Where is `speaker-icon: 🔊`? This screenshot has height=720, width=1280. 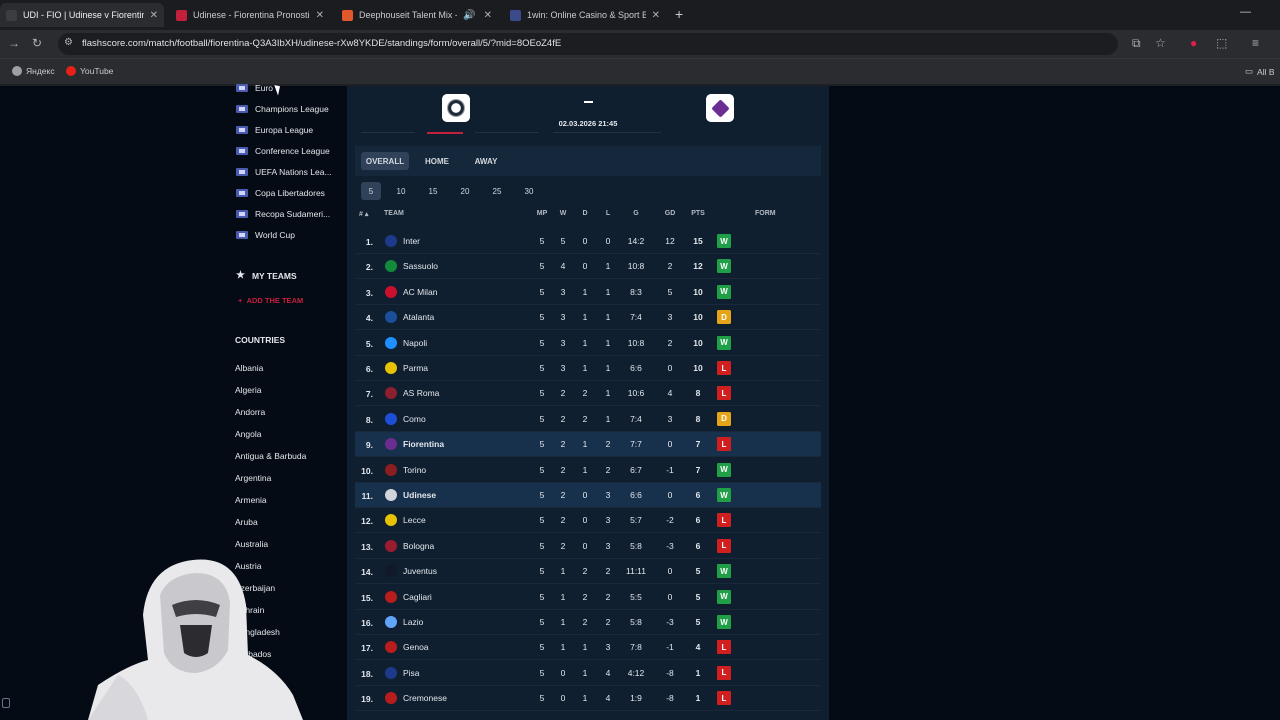
speaker-icon: 🔊 is located at coordinates (469, 15).